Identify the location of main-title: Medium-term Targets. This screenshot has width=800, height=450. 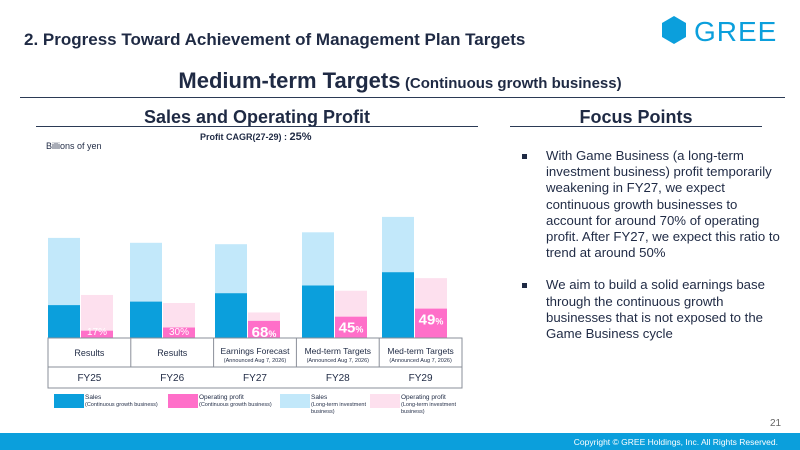
(289, 80).